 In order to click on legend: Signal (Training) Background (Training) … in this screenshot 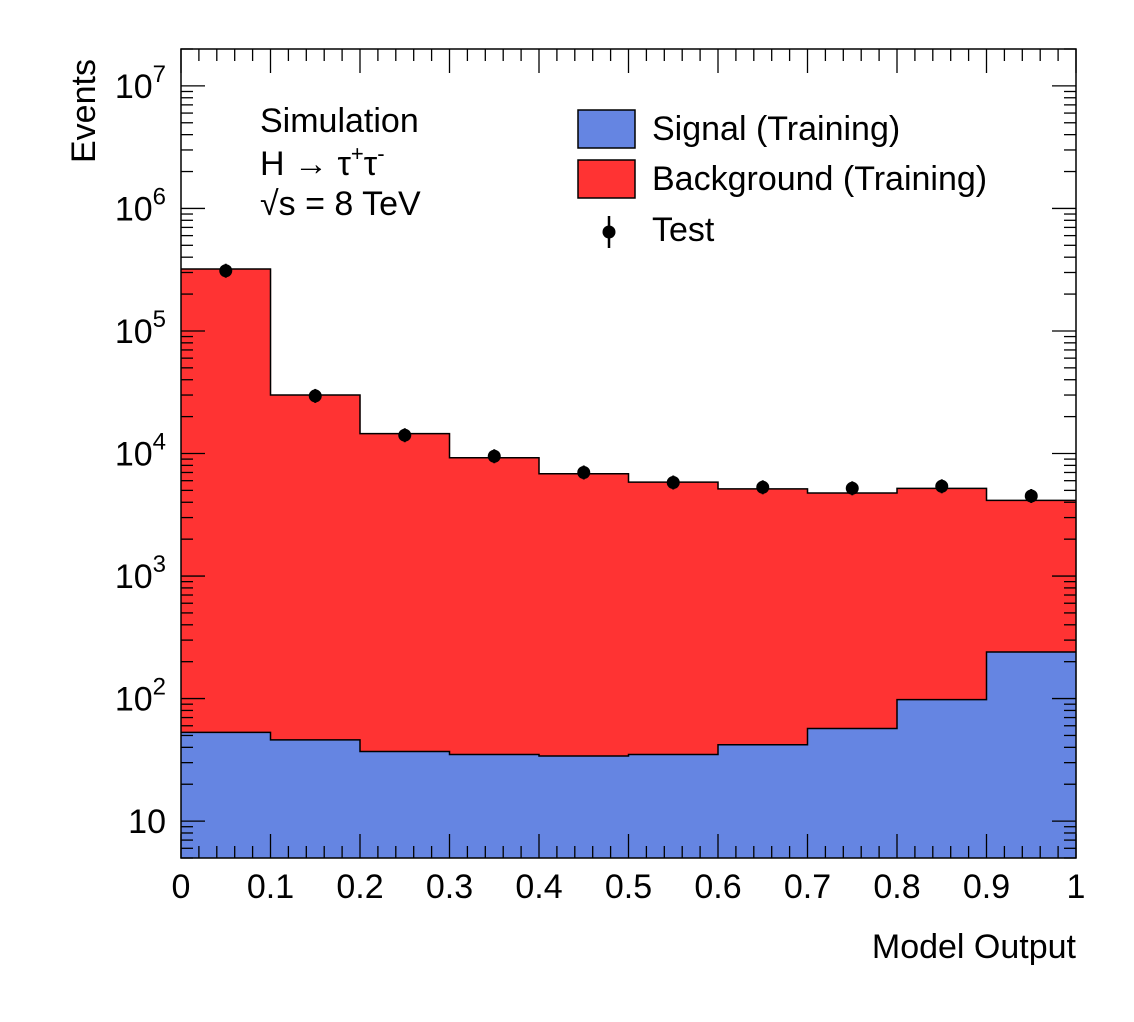, I will do `click(782, 179)`.